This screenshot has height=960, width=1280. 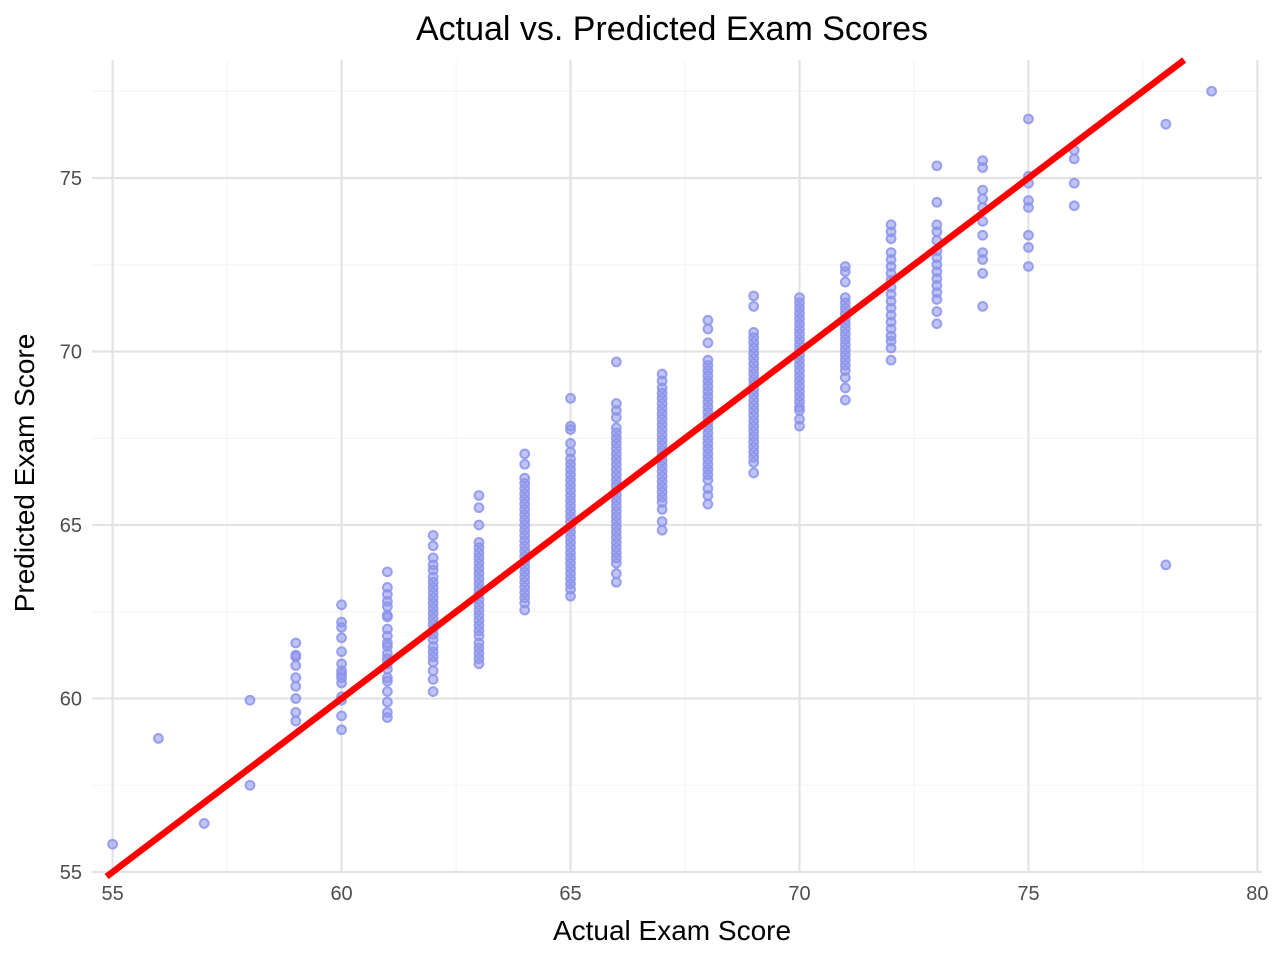 What do you see at coordinates (799, 894) in the screenshot?
I see `x-tick-label: 70` at bounding box center [799, 894].